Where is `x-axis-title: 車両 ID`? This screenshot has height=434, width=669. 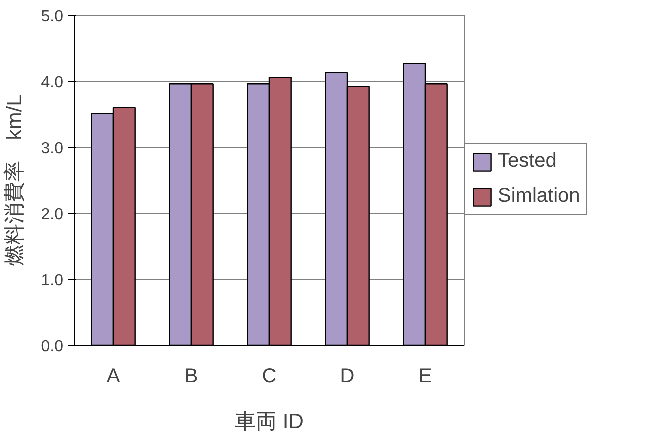
x-axis-title: 車両 ID is located at coordinates (269, 422).